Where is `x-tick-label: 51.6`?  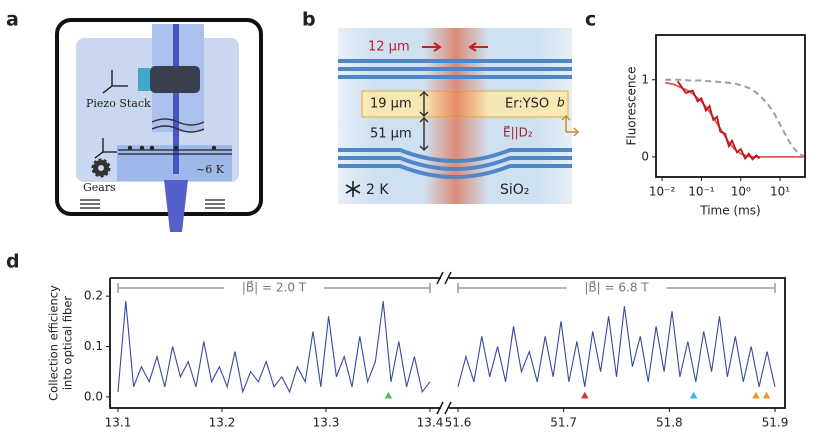
x-tick-label: 51.6 is located at coordinates (458, 423).